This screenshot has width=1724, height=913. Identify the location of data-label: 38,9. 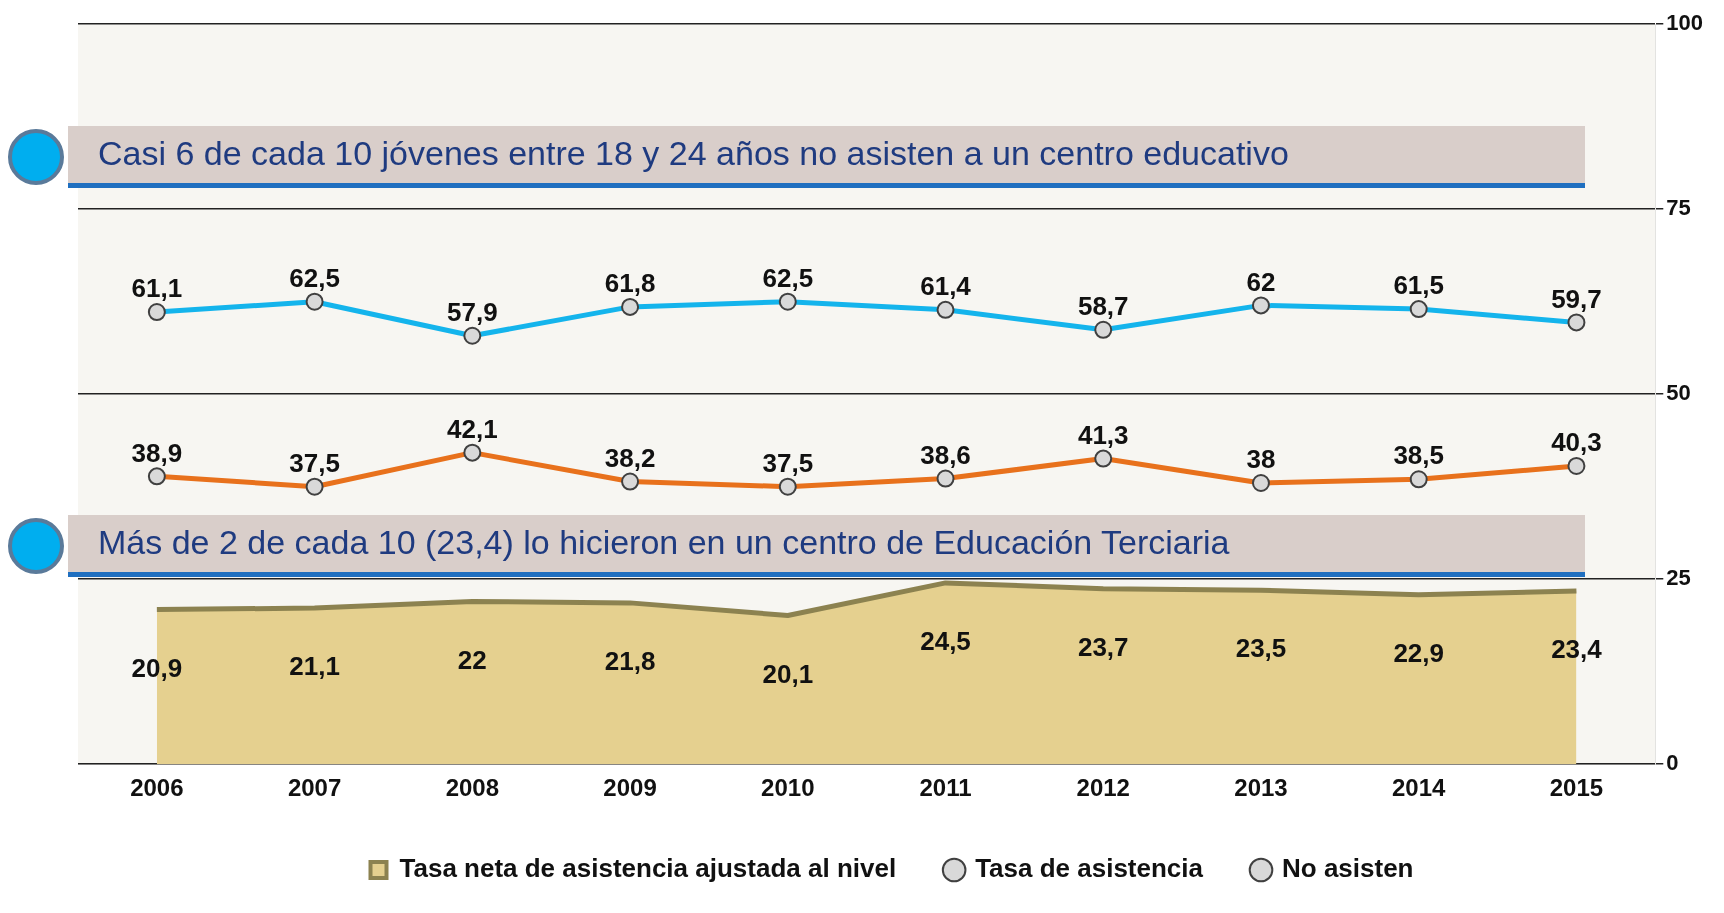
(157, 452).